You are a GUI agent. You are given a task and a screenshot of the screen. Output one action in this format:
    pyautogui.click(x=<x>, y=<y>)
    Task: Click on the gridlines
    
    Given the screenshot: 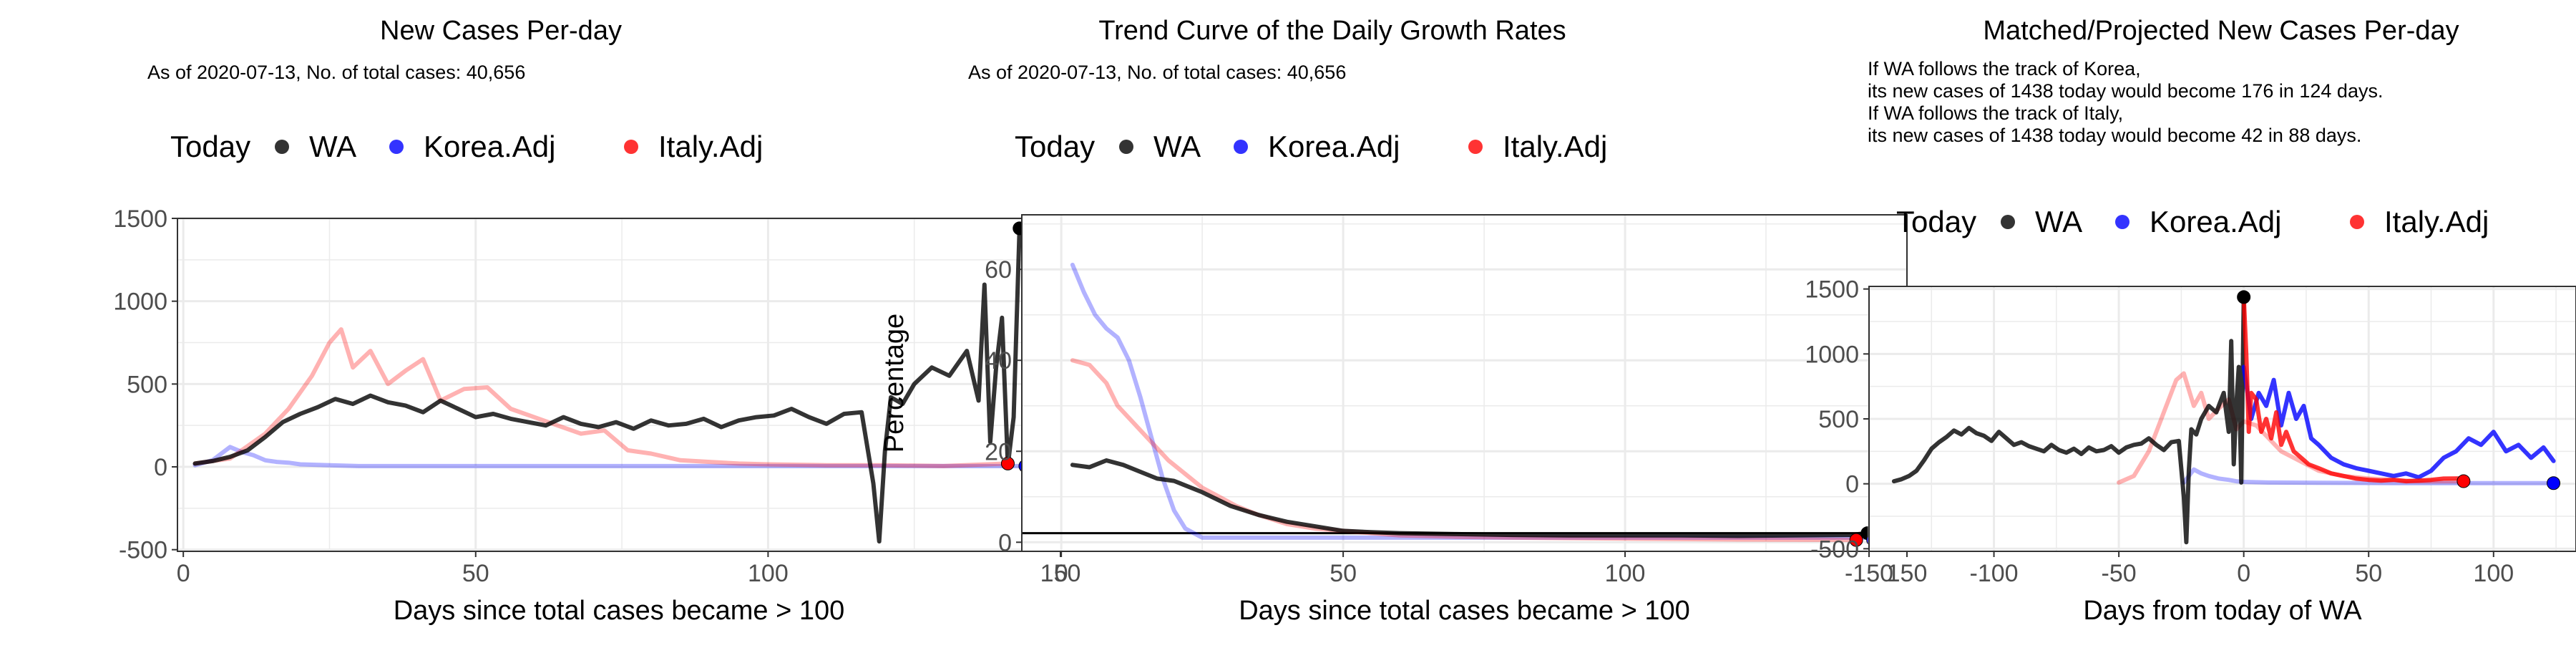 What is the action you would take?
    pyautogui.click(x=2222, y=419)
    